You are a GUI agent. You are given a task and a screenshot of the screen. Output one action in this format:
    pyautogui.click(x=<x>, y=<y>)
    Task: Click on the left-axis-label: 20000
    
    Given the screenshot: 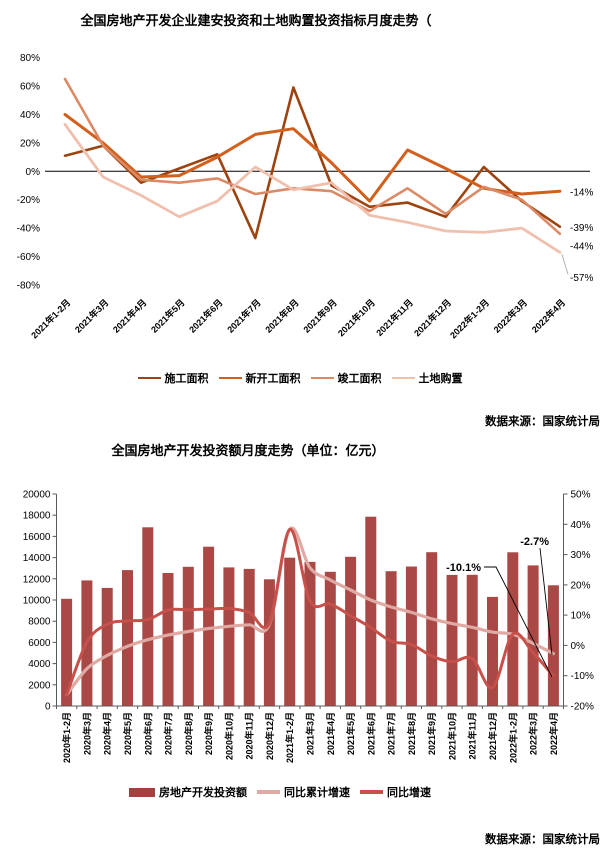 What is the action you would take?
    pyautogui.click(x=37, y=495)
    